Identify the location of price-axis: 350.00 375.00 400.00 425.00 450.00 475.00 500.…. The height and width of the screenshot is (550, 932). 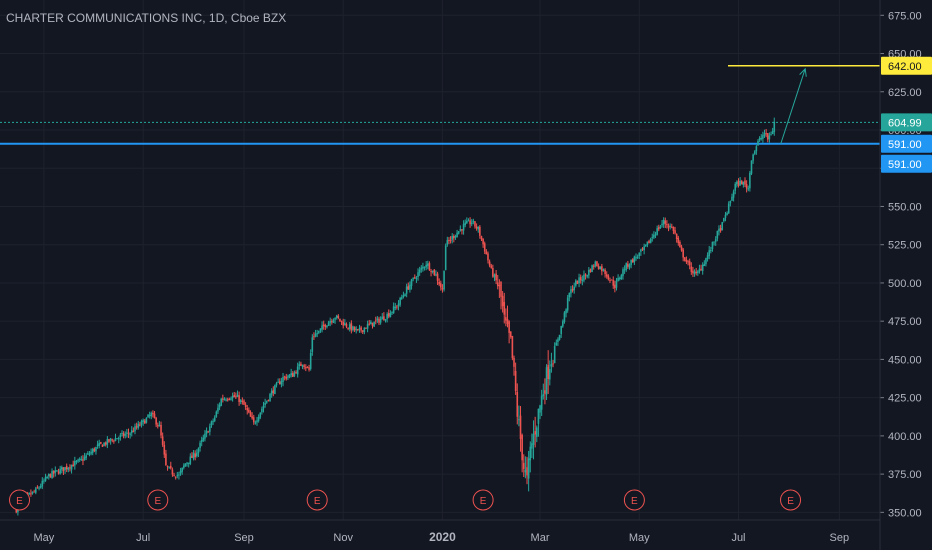
(900, 275).